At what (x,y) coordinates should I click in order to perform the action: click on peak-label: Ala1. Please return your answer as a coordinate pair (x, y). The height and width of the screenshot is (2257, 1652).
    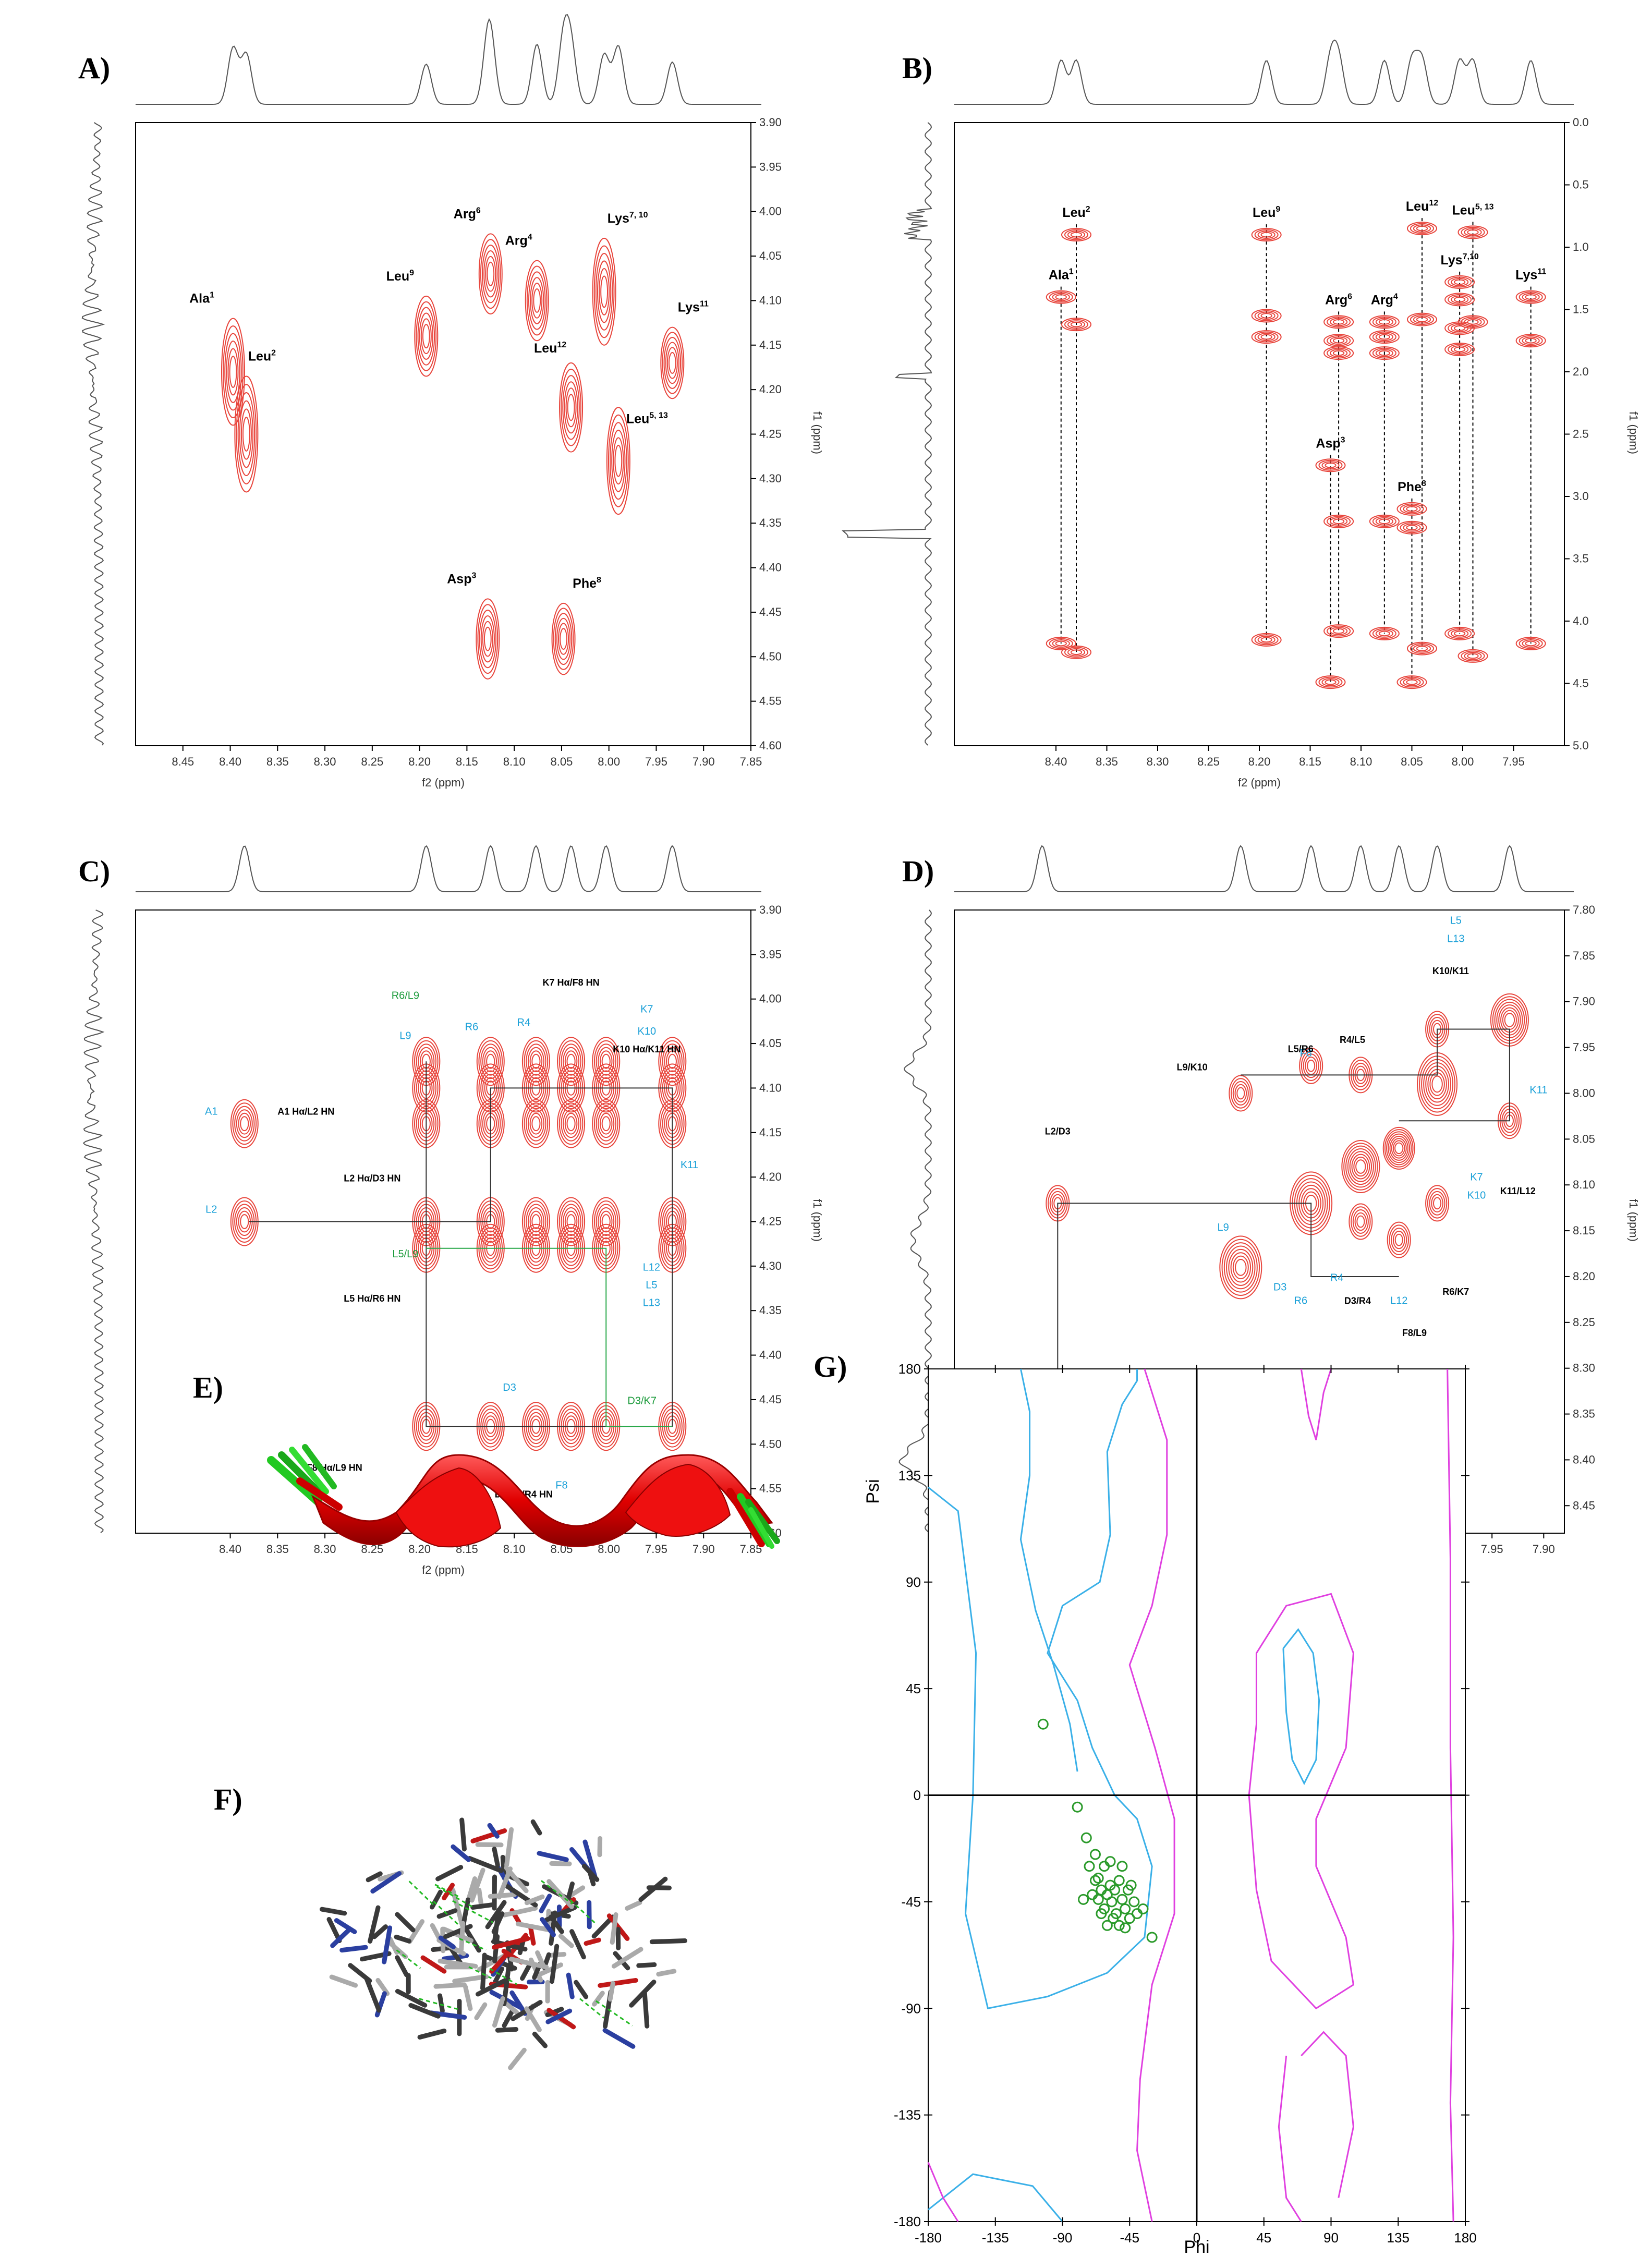
    Looking at the image, I should click on (202, 298).